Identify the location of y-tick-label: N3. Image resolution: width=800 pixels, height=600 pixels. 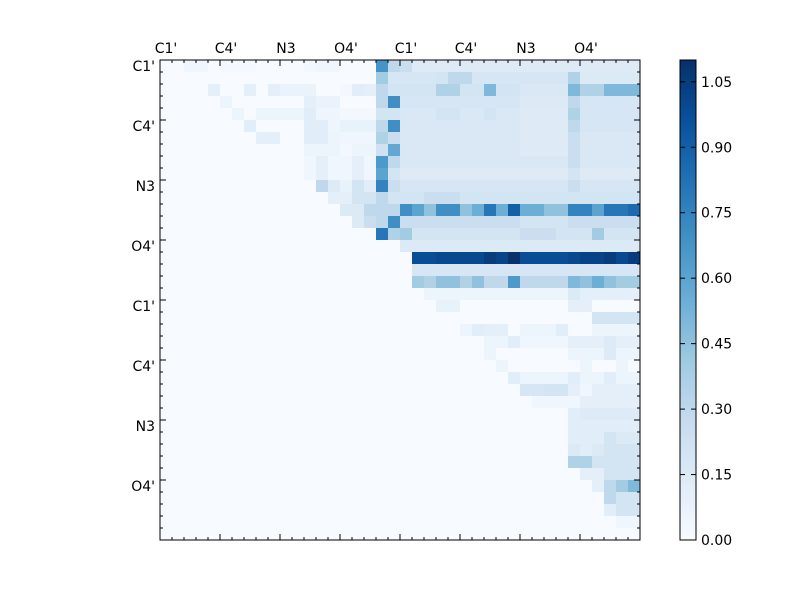
(145, 427).